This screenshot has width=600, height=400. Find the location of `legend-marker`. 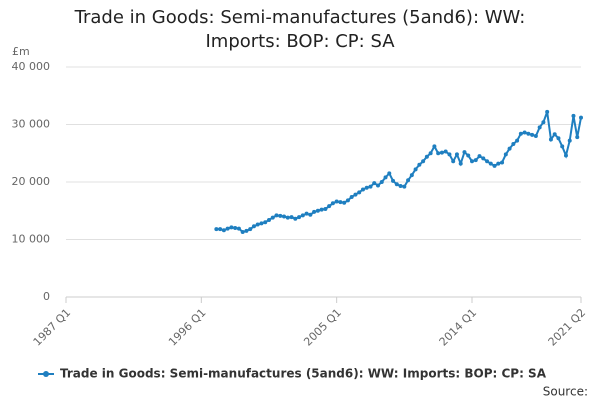

legend-marker is located at coordinates (46, 374).